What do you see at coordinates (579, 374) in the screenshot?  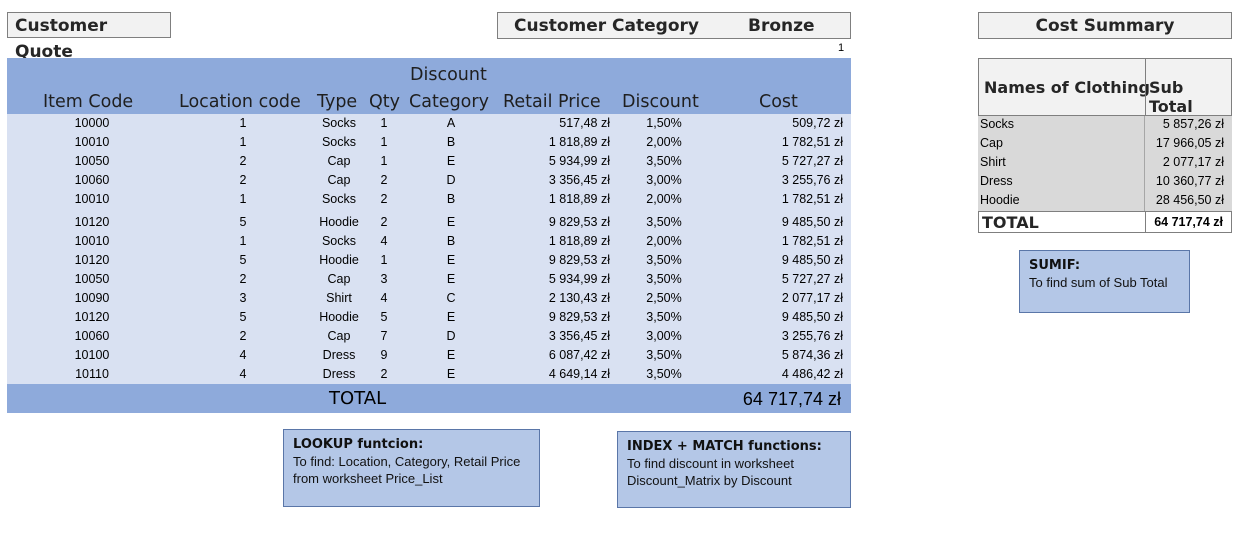 I see `cell-retail-price: 4 649,14 zł` at bounding box center [579, 374].